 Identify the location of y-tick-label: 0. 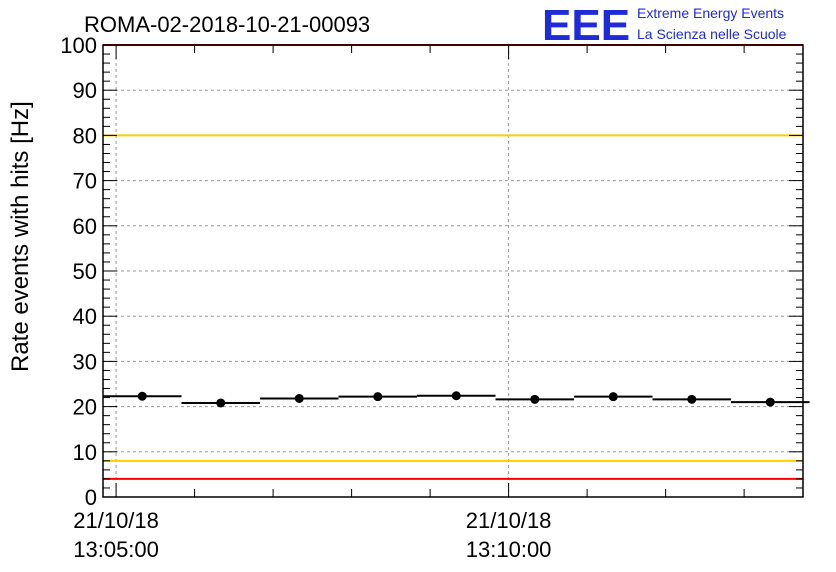
(91, 497).